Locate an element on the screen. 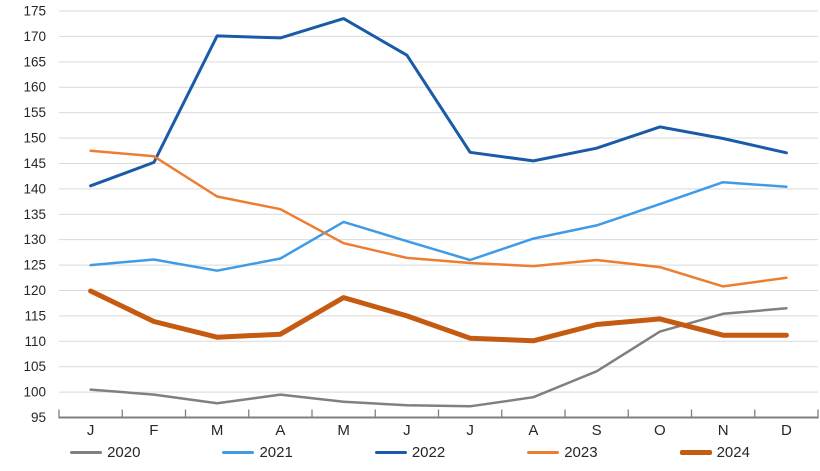 Image resolution: width=820 pixels, height=471 pixels. legend-swatch-2022 is located at coordinates (390, 452).